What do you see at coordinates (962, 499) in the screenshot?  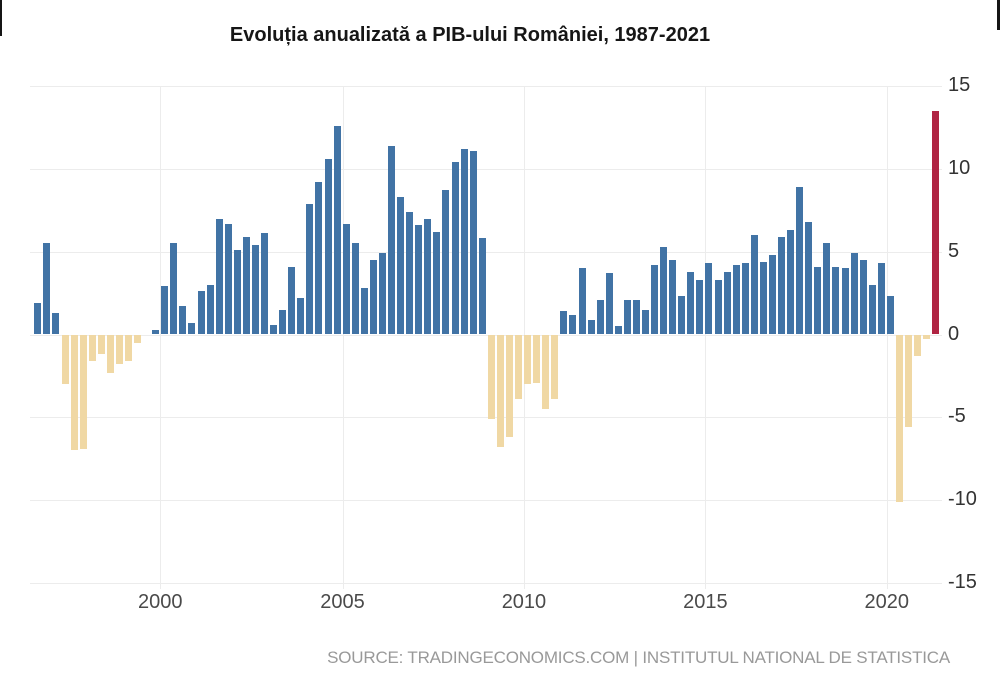 I see `y-axis-label: -10` at bounding box center [962, 499].